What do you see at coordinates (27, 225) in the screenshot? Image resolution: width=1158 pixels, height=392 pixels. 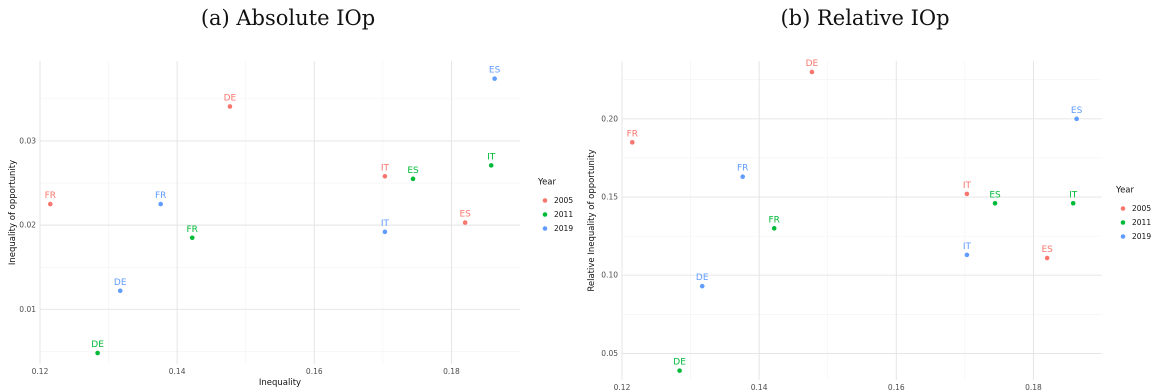 I see `y-tick-label: 0.02` at bounding box center [27, 225].